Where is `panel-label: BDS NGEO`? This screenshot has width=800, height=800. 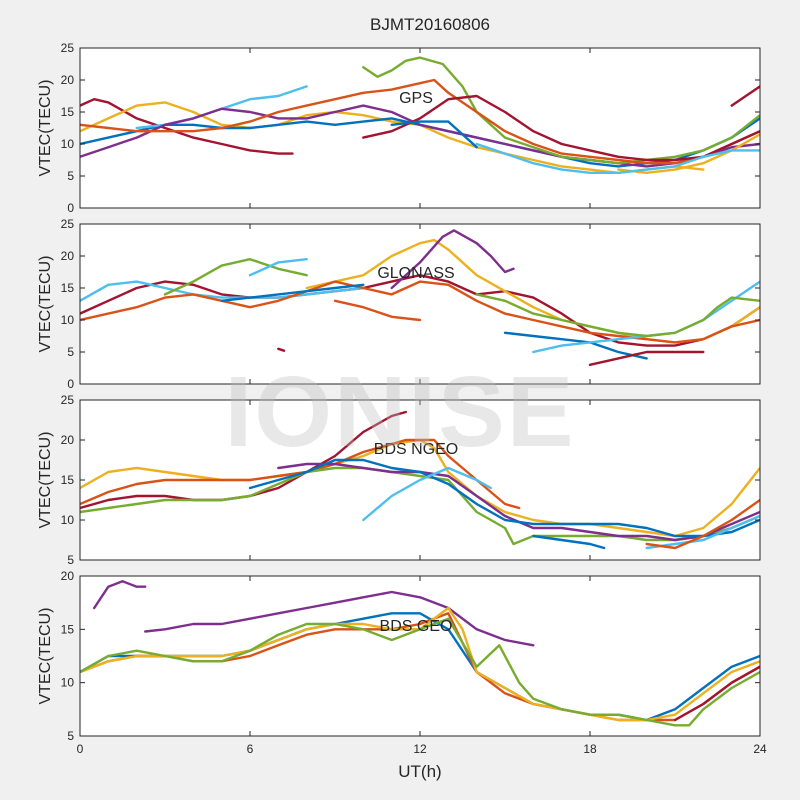 panel-label: BDS NGEO is located at coordinates (416, 449).